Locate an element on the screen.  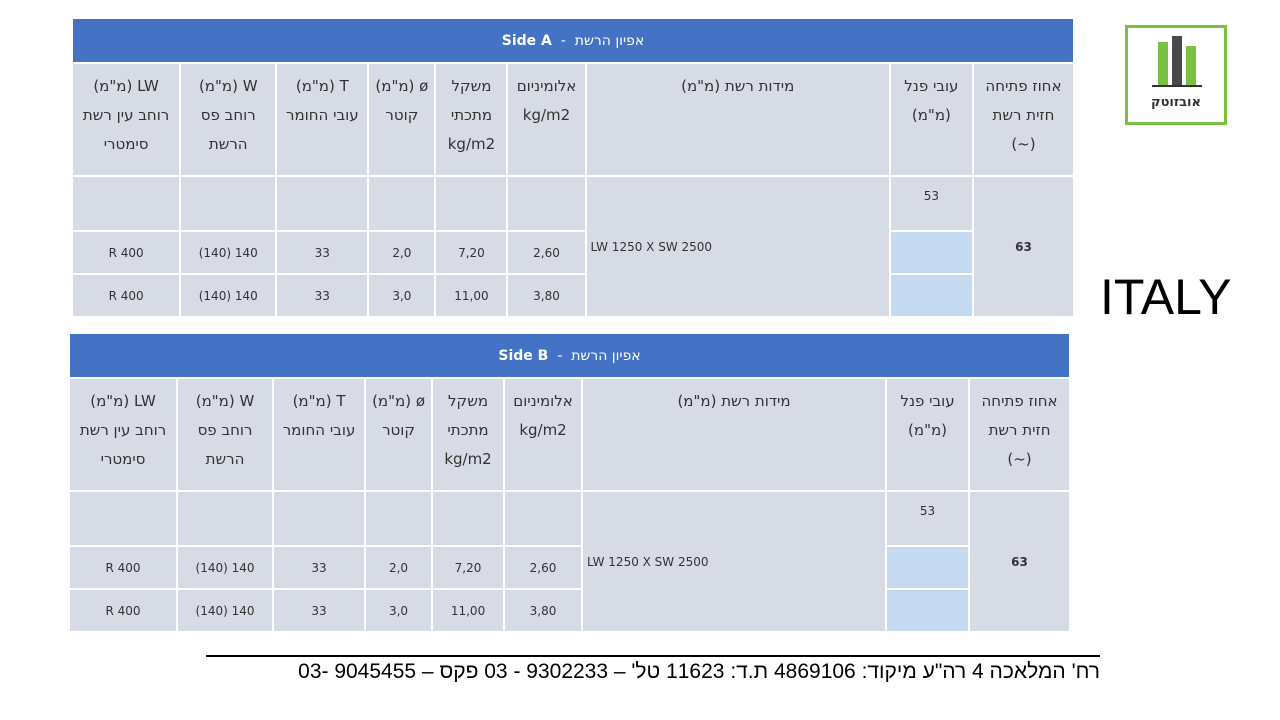
title-row: אפיון הרשת - Side B is located at coordinates (569, 355).